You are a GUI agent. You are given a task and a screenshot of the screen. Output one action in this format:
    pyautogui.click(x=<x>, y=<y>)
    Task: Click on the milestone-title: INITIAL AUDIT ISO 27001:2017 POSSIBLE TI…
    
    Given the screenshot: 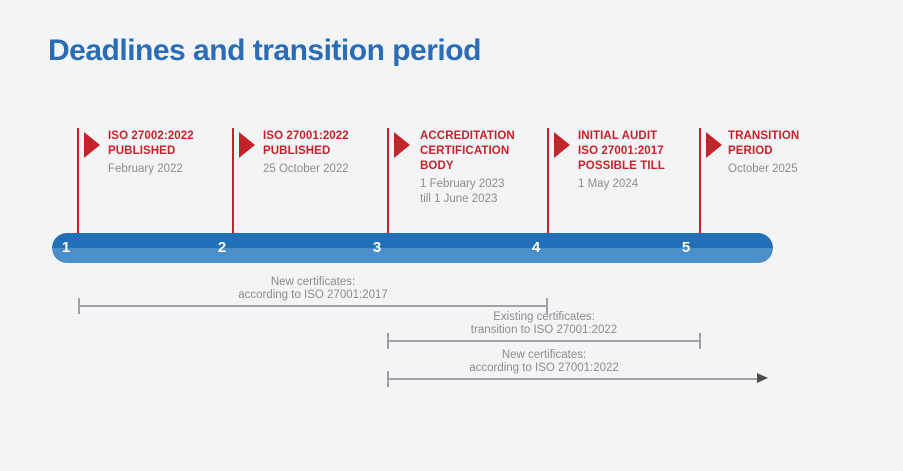 What is the action you would take?
    pyautogui.click(x=621, y=151)
    